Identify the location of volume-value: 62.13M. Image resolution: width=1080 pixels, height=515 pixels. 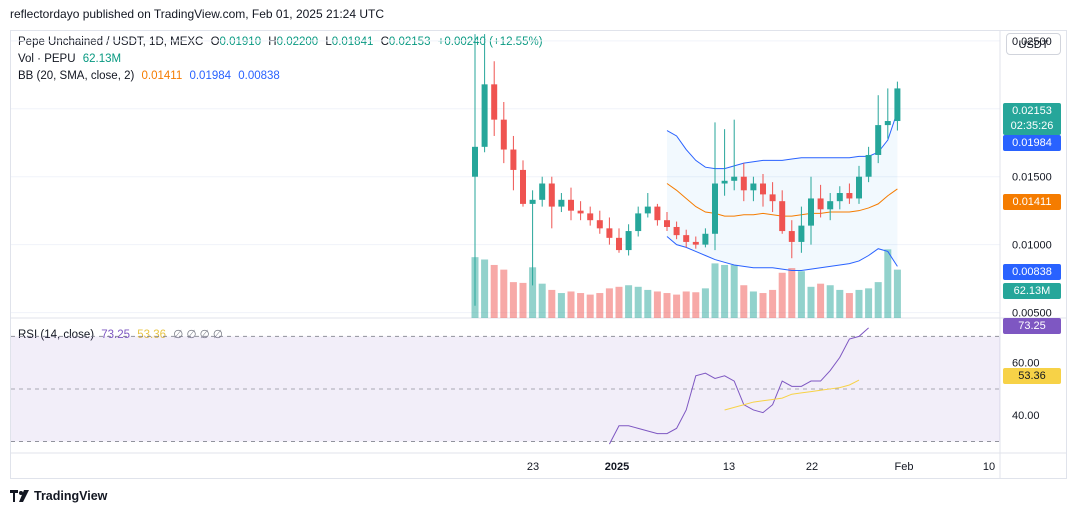
(102, 59).